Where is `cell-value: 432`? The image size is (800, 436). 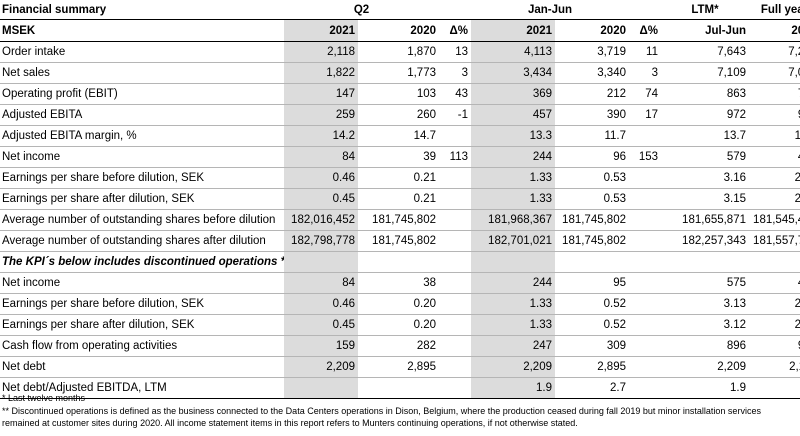
cell-value: 432 is located at coordinates (774, 157).